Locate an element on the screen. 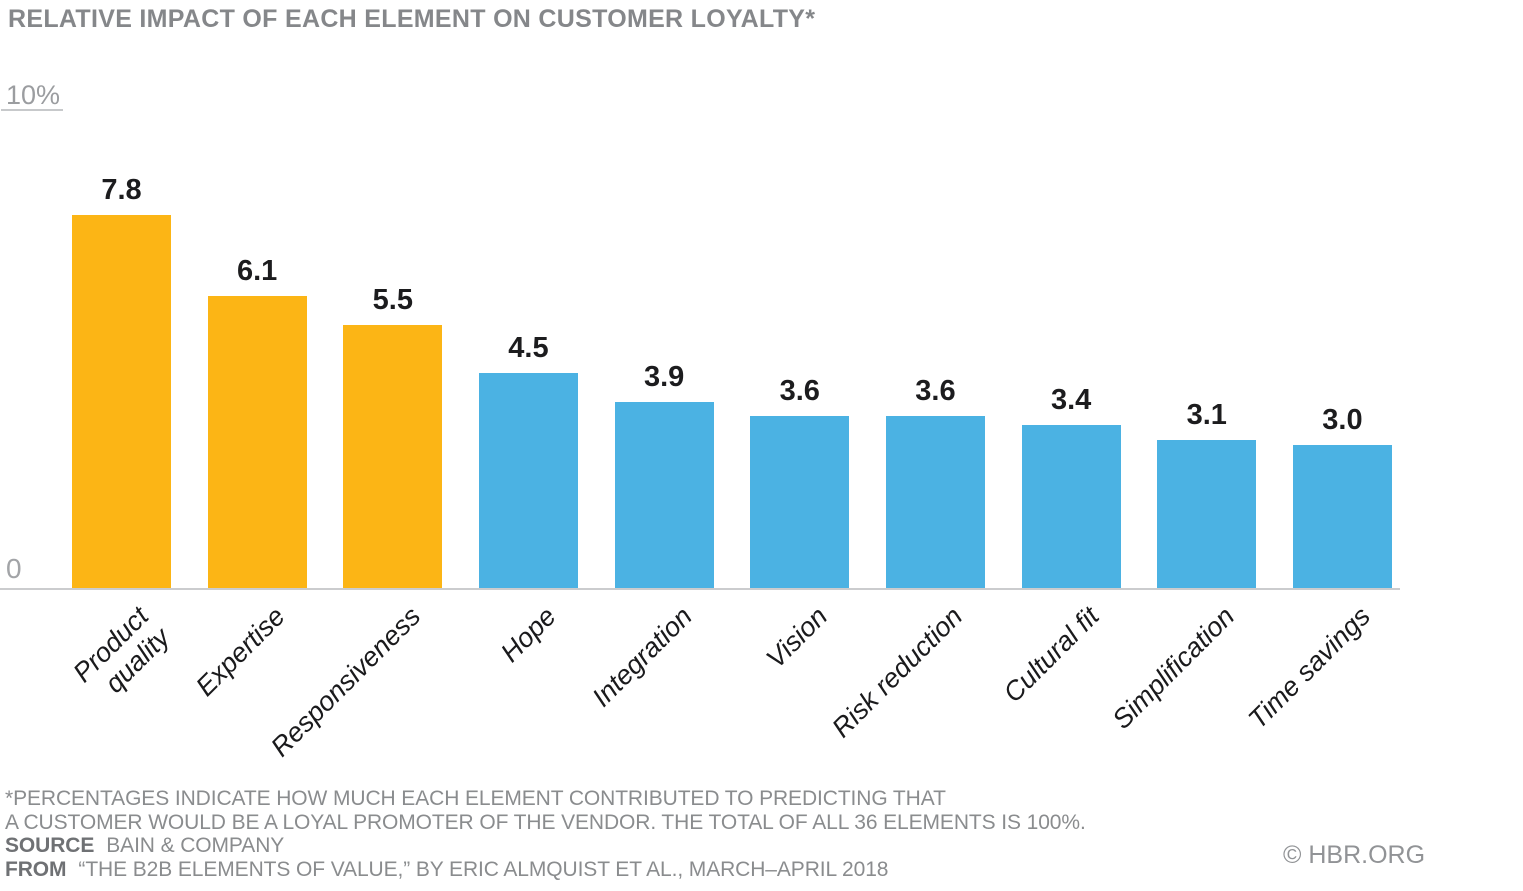  x-axis-line is located at coordinates (700, 589).